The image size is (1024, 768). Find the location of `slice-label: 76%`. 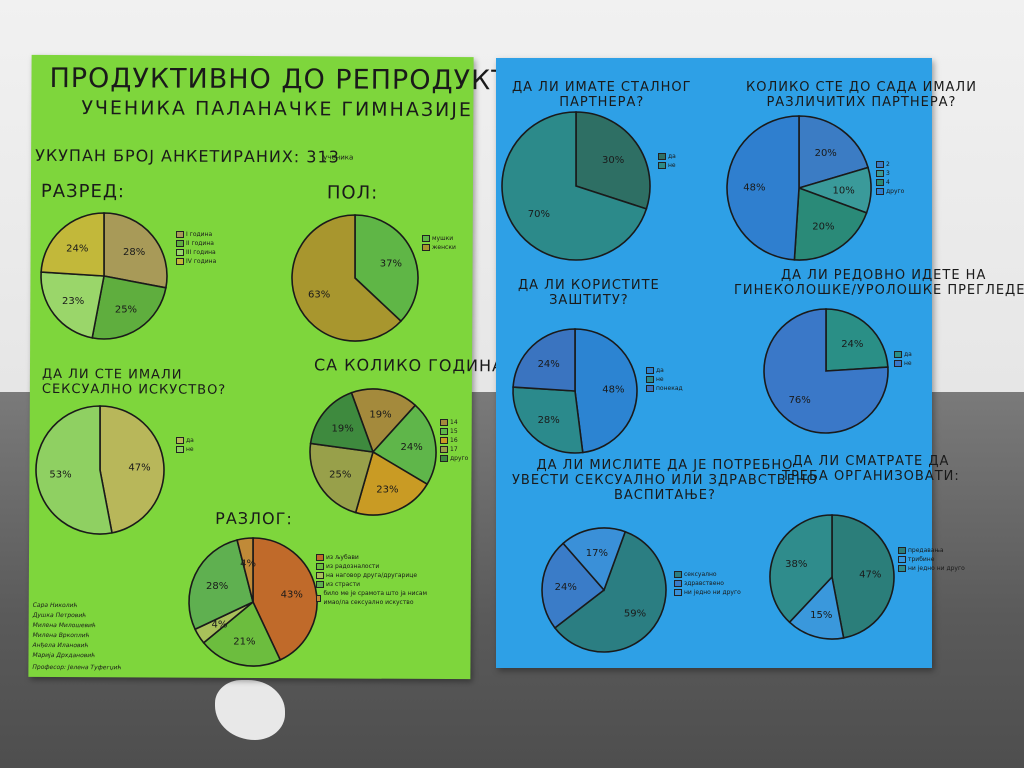

slice-label: 76% is located at coordinates (800, 400).